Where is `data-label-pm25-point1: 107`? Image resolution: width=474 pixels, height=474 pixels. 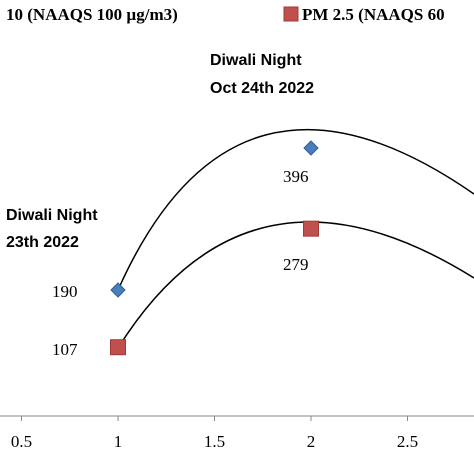 data-label-pm25-point1: 107 is located at coordinates (65, 349).